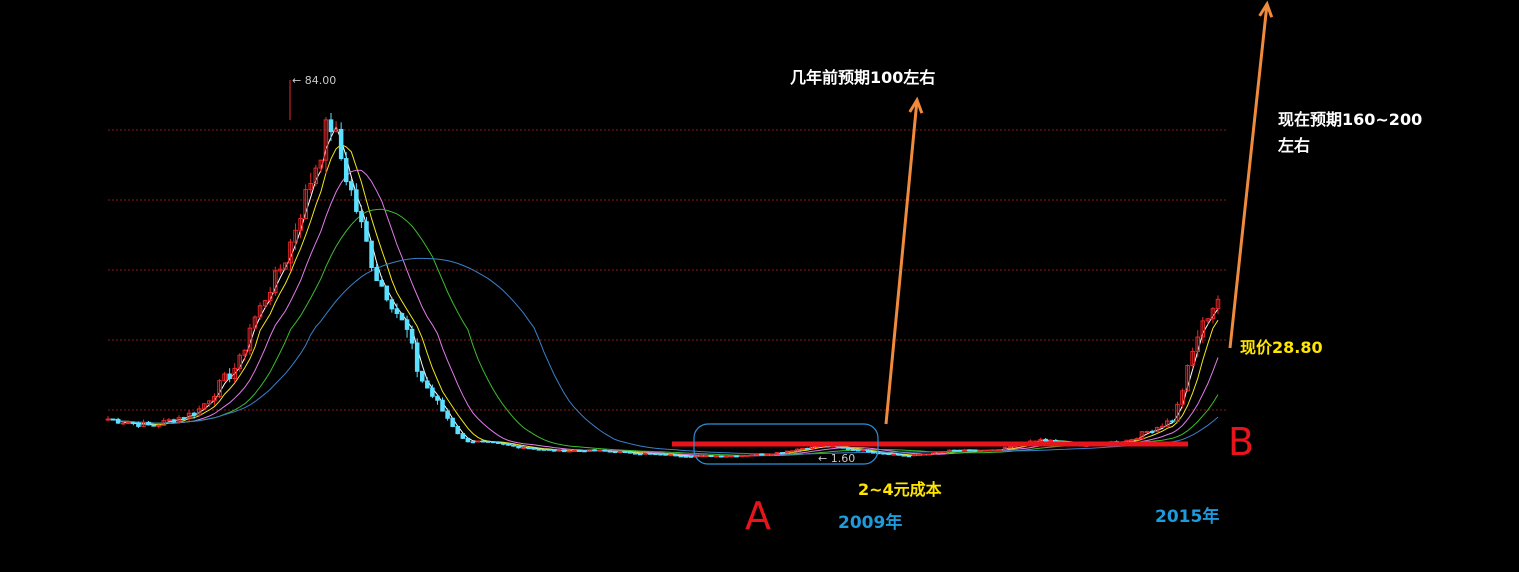 The image size is (1519, 572). I want to click on now-expectation-note-line2: 左右, so click(1294, 145).